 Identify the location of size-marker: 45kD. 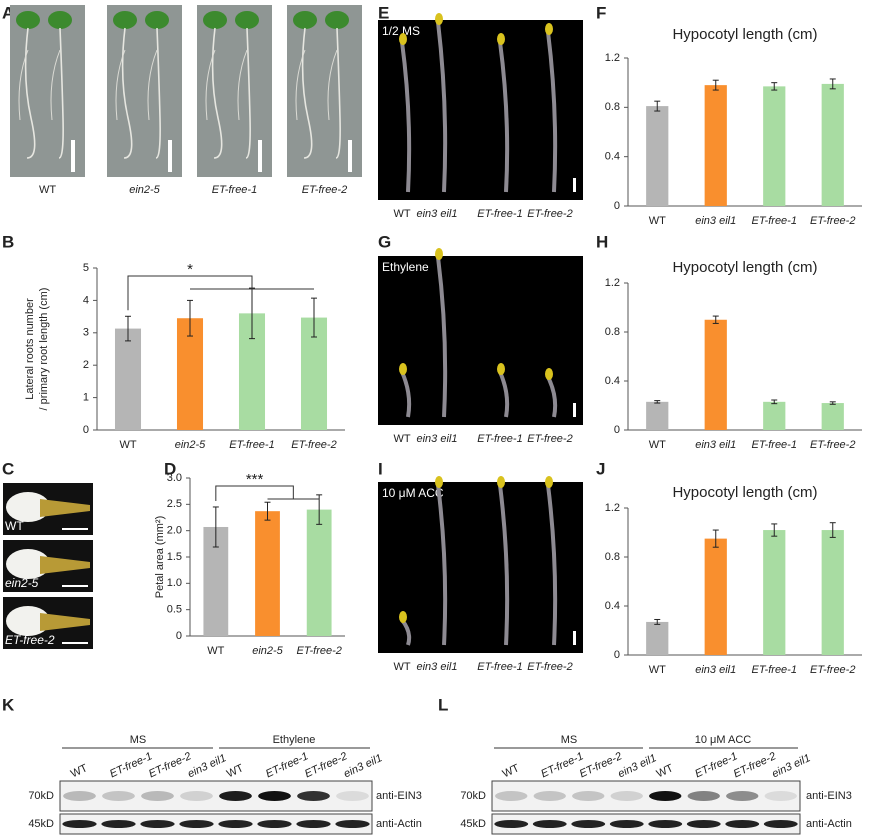
(473, 824).